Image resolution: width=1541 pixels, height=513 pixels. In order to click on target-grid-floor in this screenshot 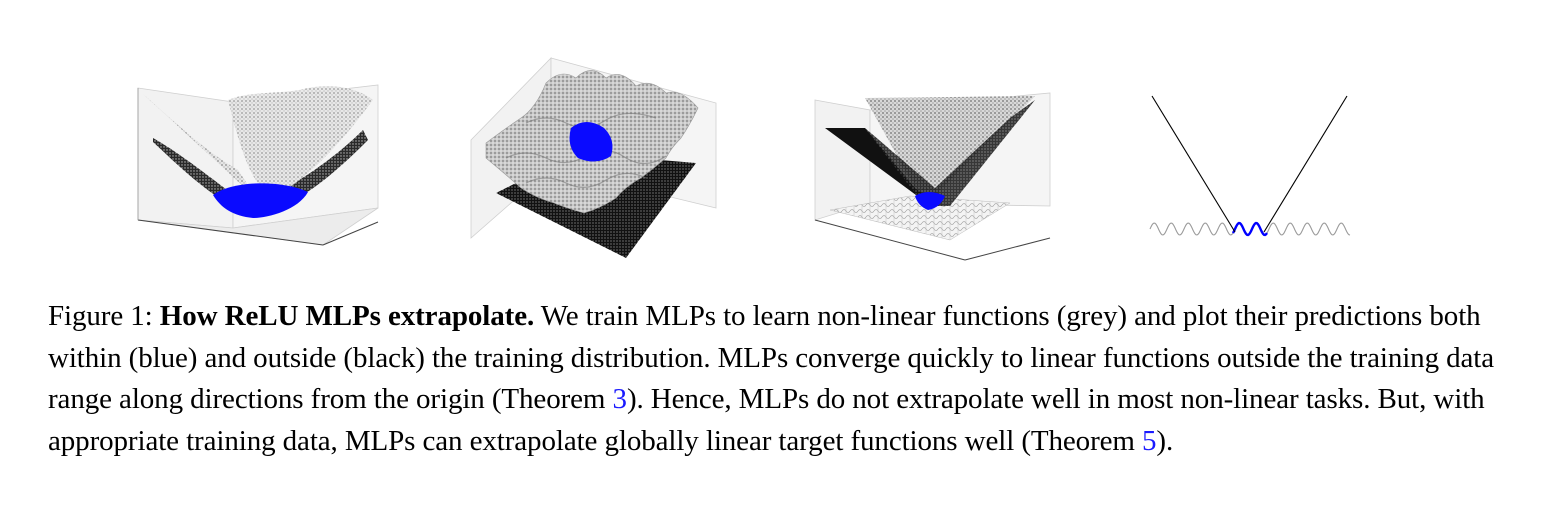, I will do `click(920, 218)`.